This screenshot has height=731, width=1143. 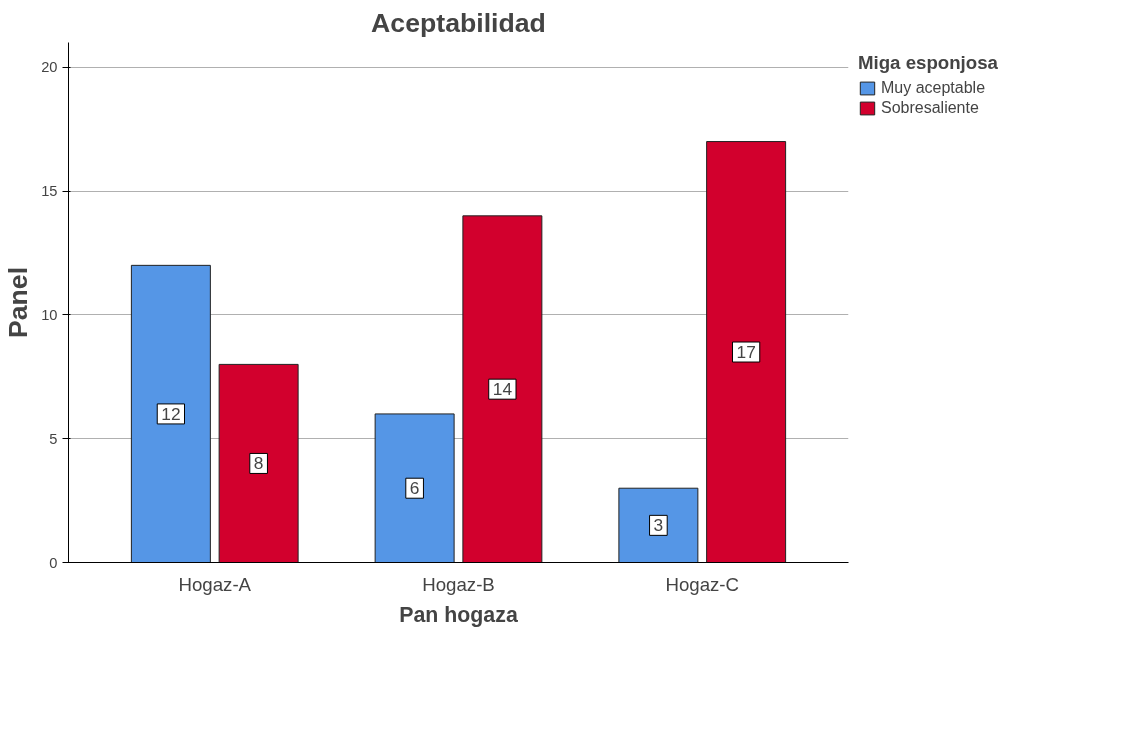 What do you see at coordinates (702, 584) in the screenshot?
I see `x-tick-label: Hogaz-C` at bounding box center [702, 584].